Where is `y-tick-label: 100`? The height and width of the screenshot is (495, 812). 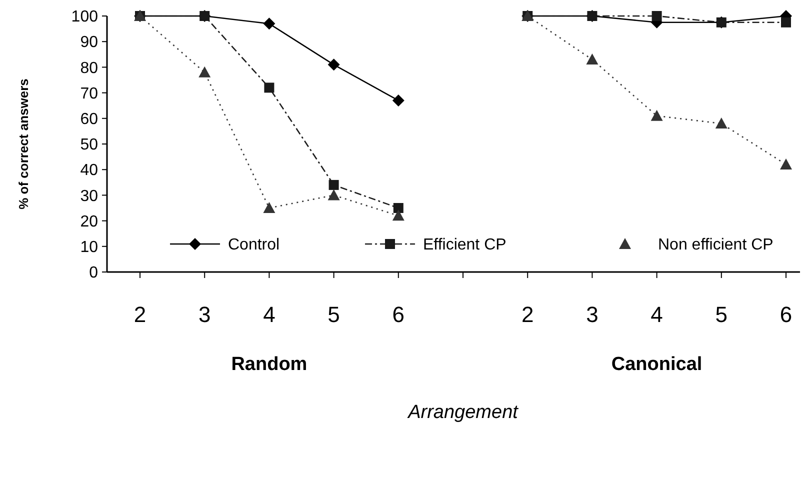 y-tick-label: 100 is located at coordinates (84, 17).